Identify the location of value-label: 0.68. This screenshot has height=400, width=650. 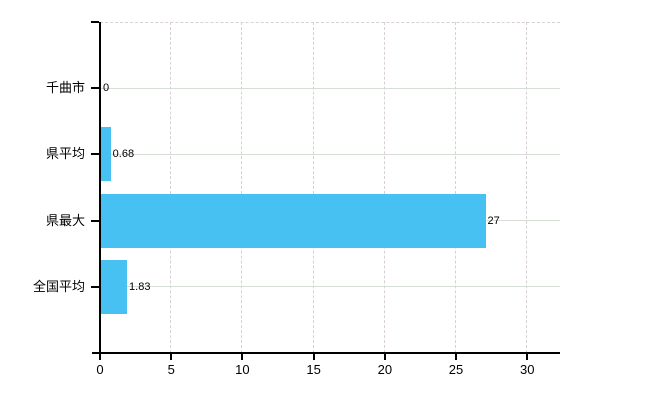
(123, 154).